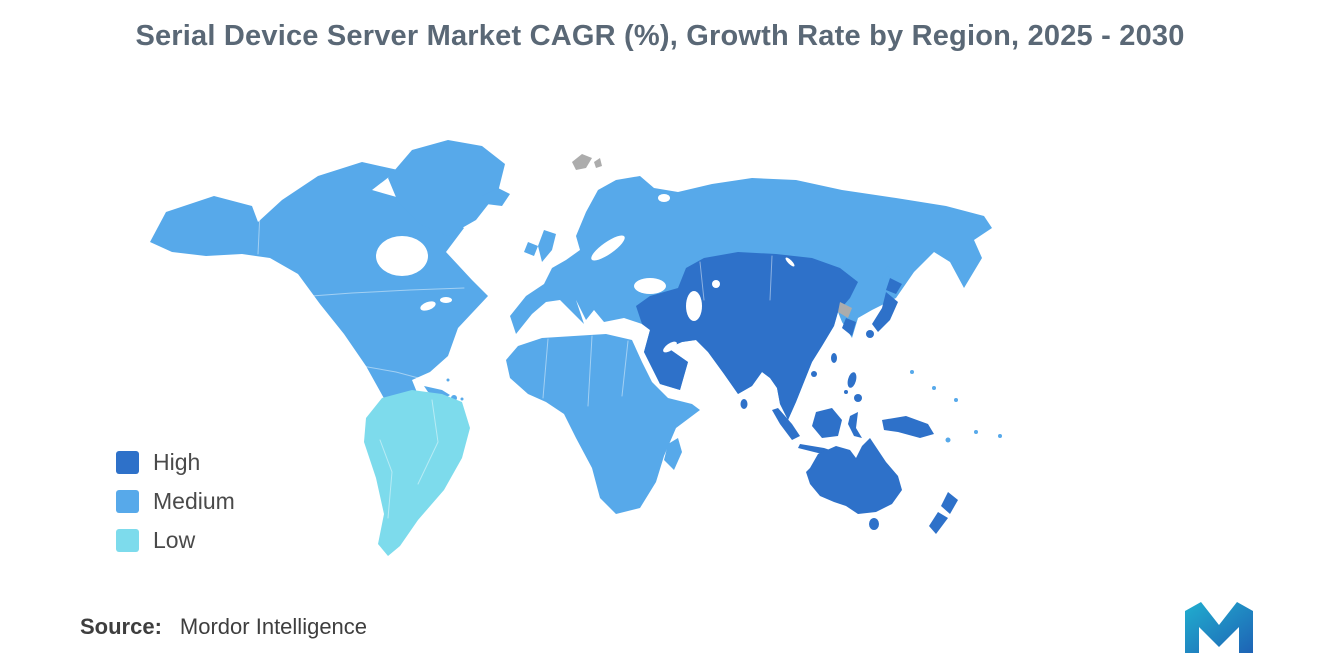  What do you see at coordinates (127, 501) in the screenshot?
I see `legend-swatch-medium` at bounding box center [127, 501].